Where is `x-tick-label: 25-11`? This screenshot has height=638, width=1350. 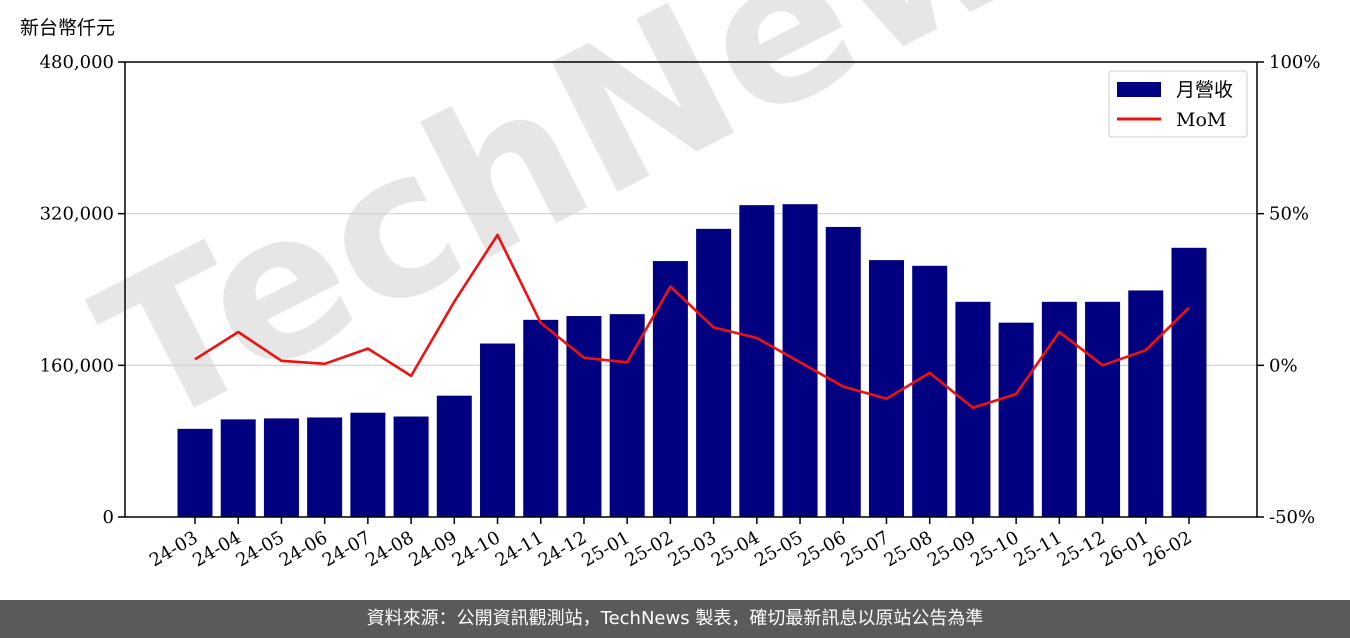
x-tick-label: 25-11 is located at coordinates (1037, 549).